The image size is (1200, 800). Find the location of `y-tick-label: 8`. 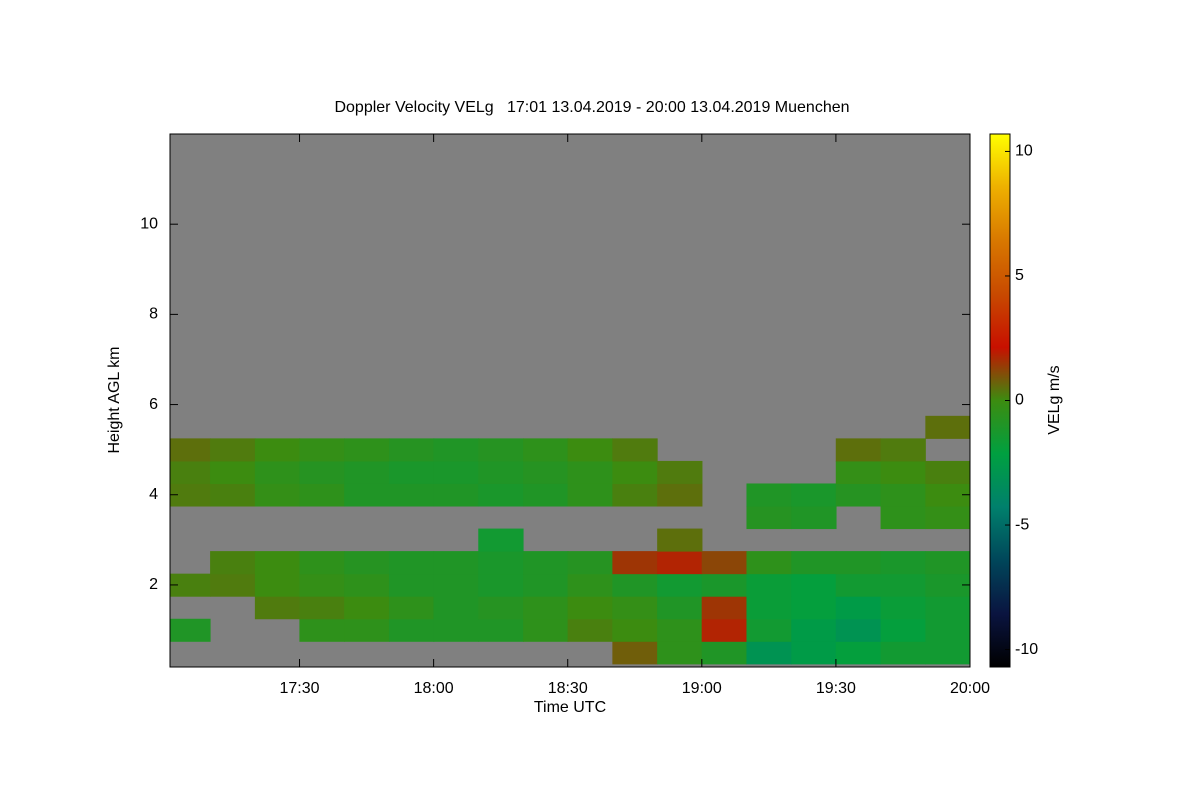

y-tick-label: 8 is located at coordinates (153, 314).